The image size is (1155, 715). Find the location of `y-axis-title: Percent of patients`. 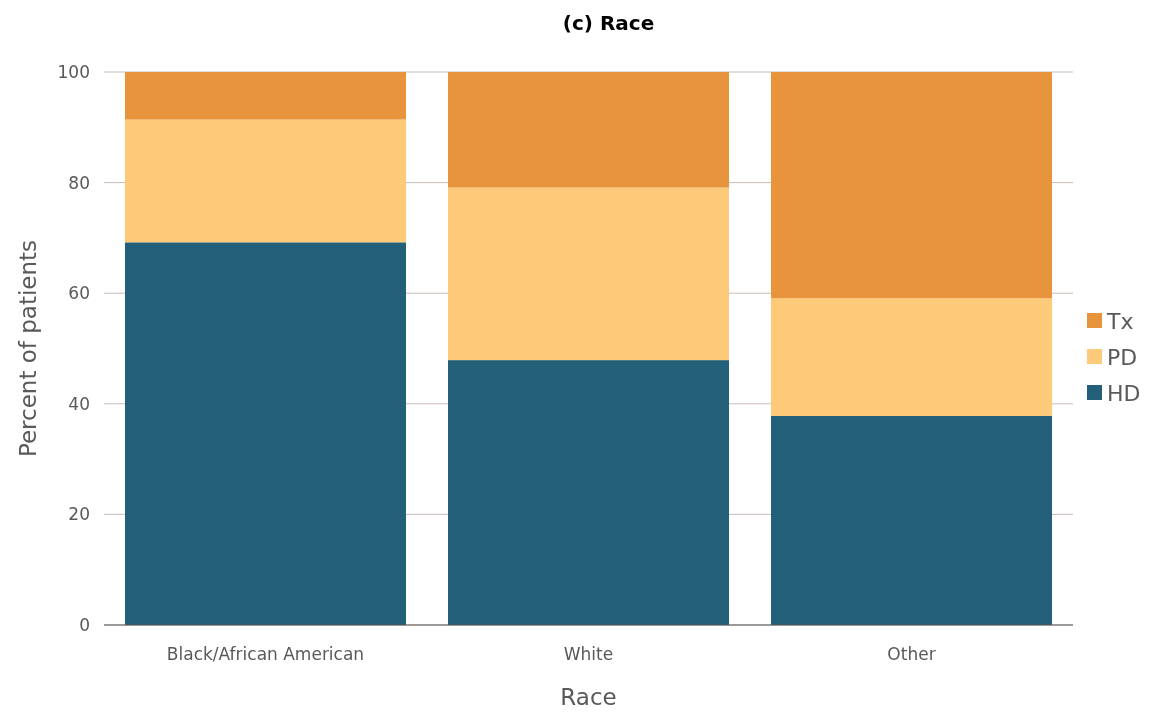

y-axis-title: Percent of patients is located at coordinates (28, 348).